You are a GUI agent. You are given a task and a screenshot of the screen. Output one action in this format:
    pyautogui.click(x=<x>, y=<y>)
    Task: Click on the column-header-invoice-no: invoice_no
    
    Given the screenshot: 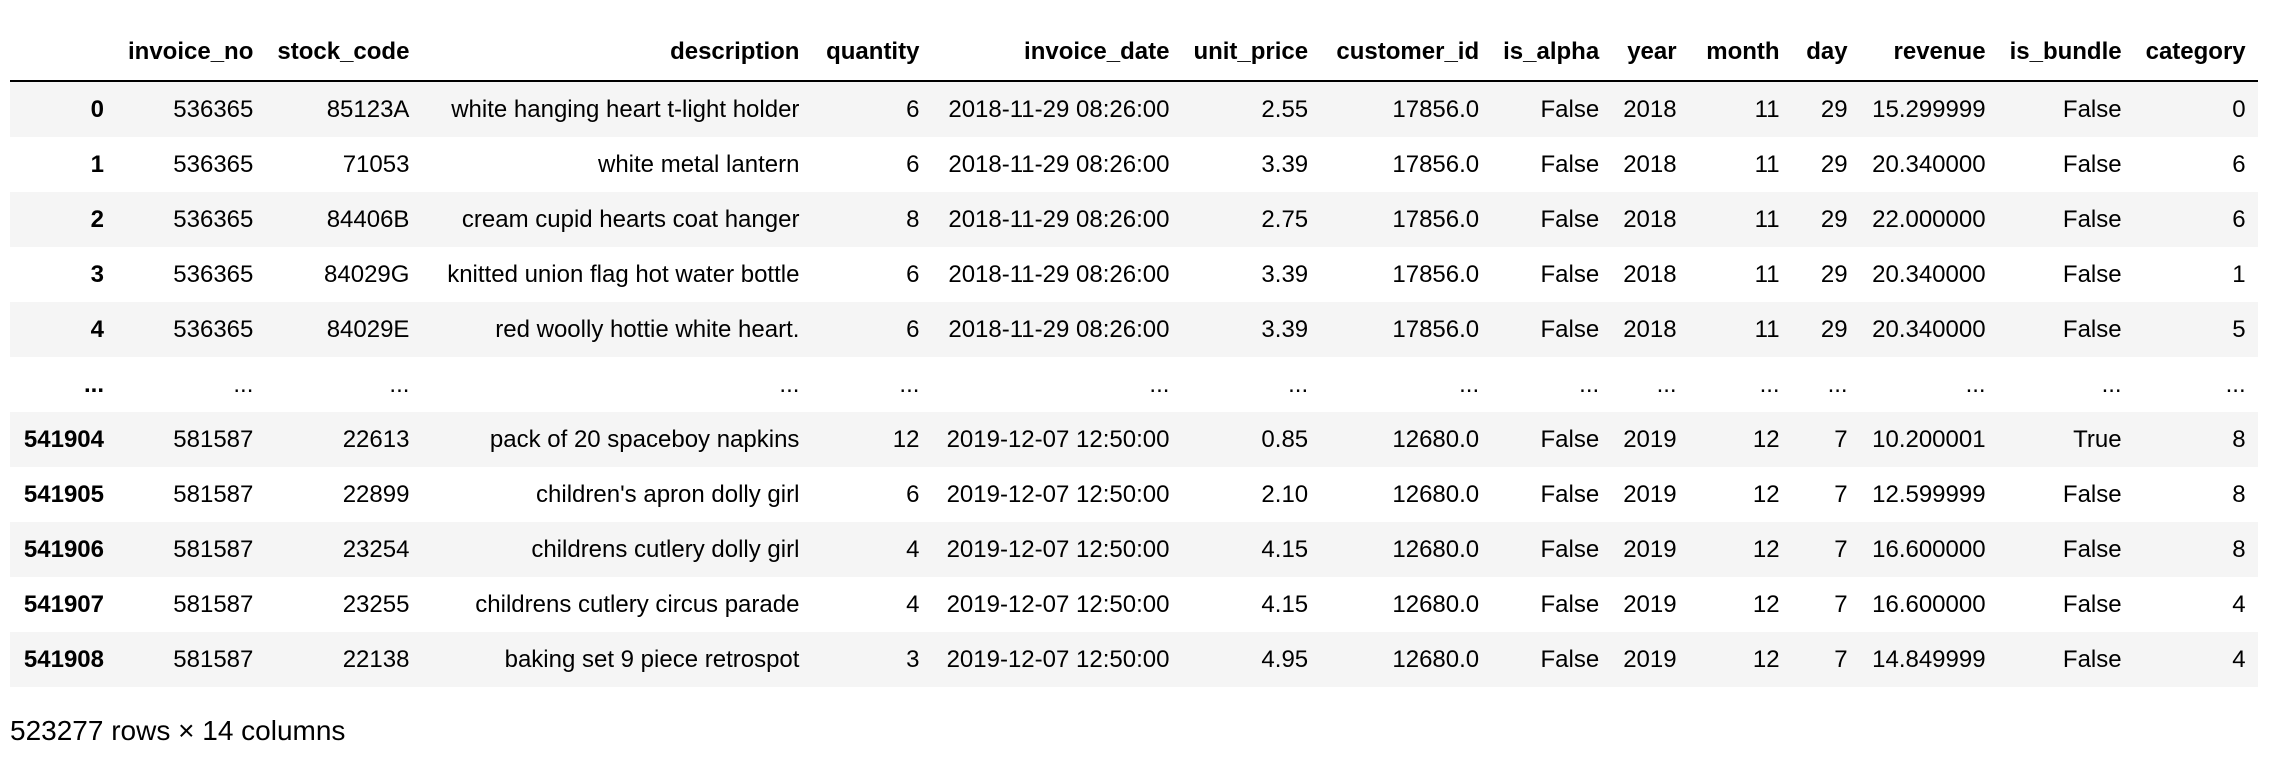 What is the action you would take?
    pyautogui.click(x=191, y=53)
    